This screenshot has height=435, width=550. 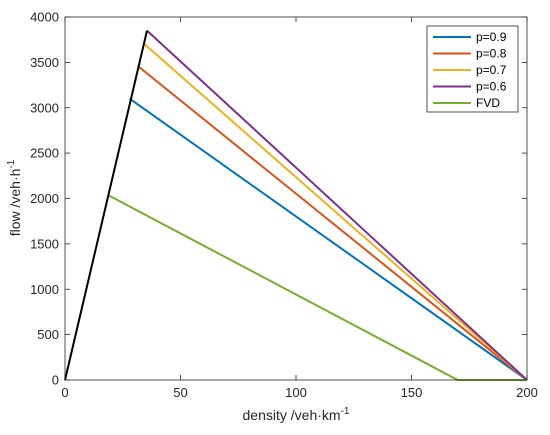 I want to click on y-tick-label: 1500, so click(x=44, y=243).